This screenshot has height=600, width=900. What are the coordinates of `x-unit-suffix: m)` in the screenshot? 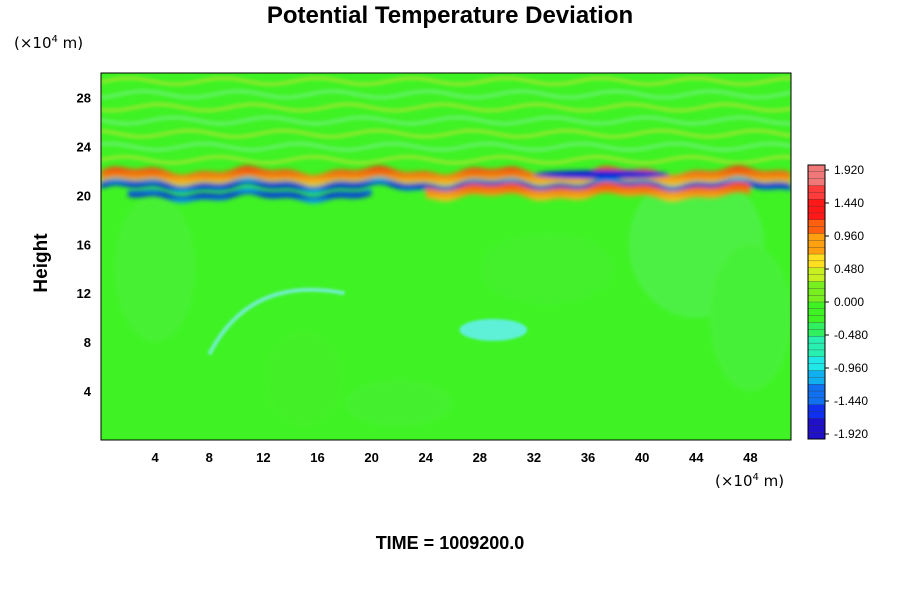 It's located at (771, 481).